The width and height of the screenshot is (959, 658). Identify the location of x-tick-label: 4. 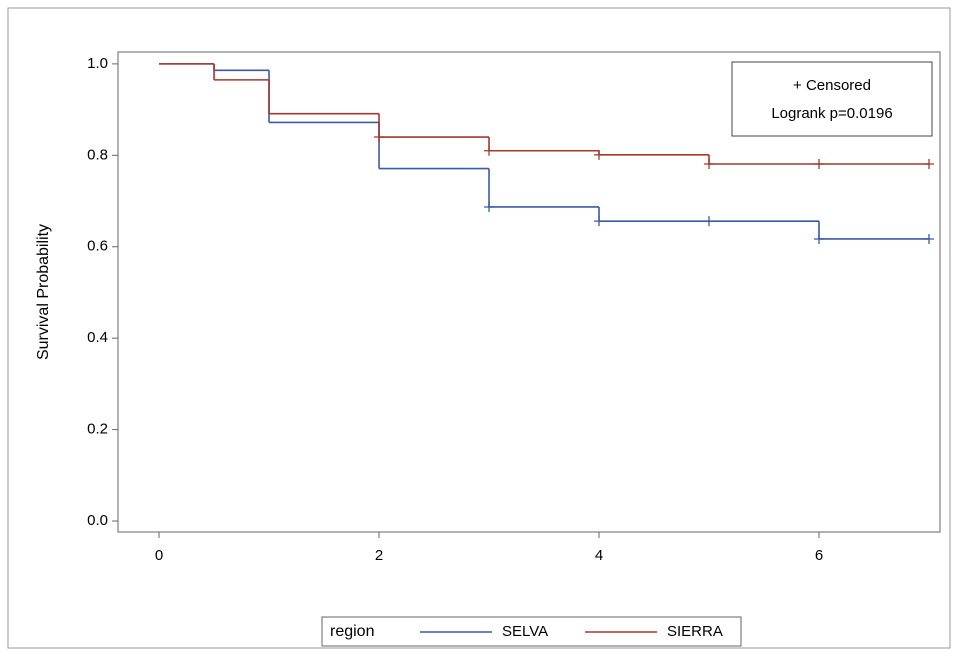
(599, 555).